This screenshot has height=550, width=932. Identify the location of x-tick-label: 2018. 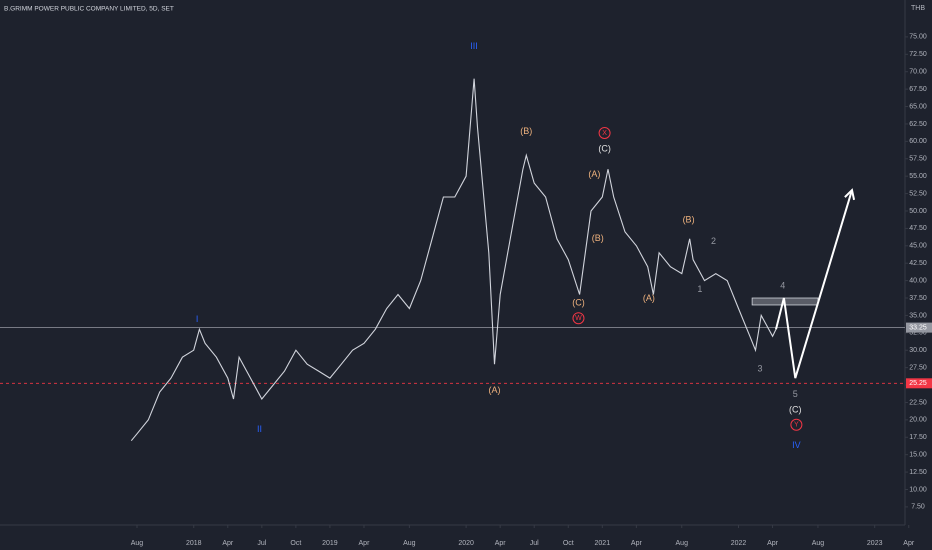
(194, 543).